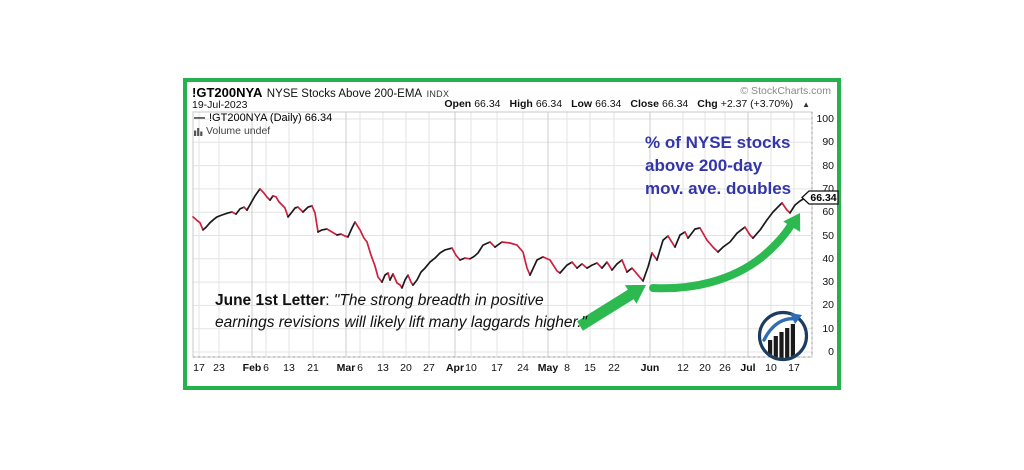 Image resolution: width=1024 pixels, height=470 pixels. What do you see at coordinates (757, 104) in the screenshot?
I see `quote-field-value: +2.37 (+3.70%)` at bounding box center [757, 104].